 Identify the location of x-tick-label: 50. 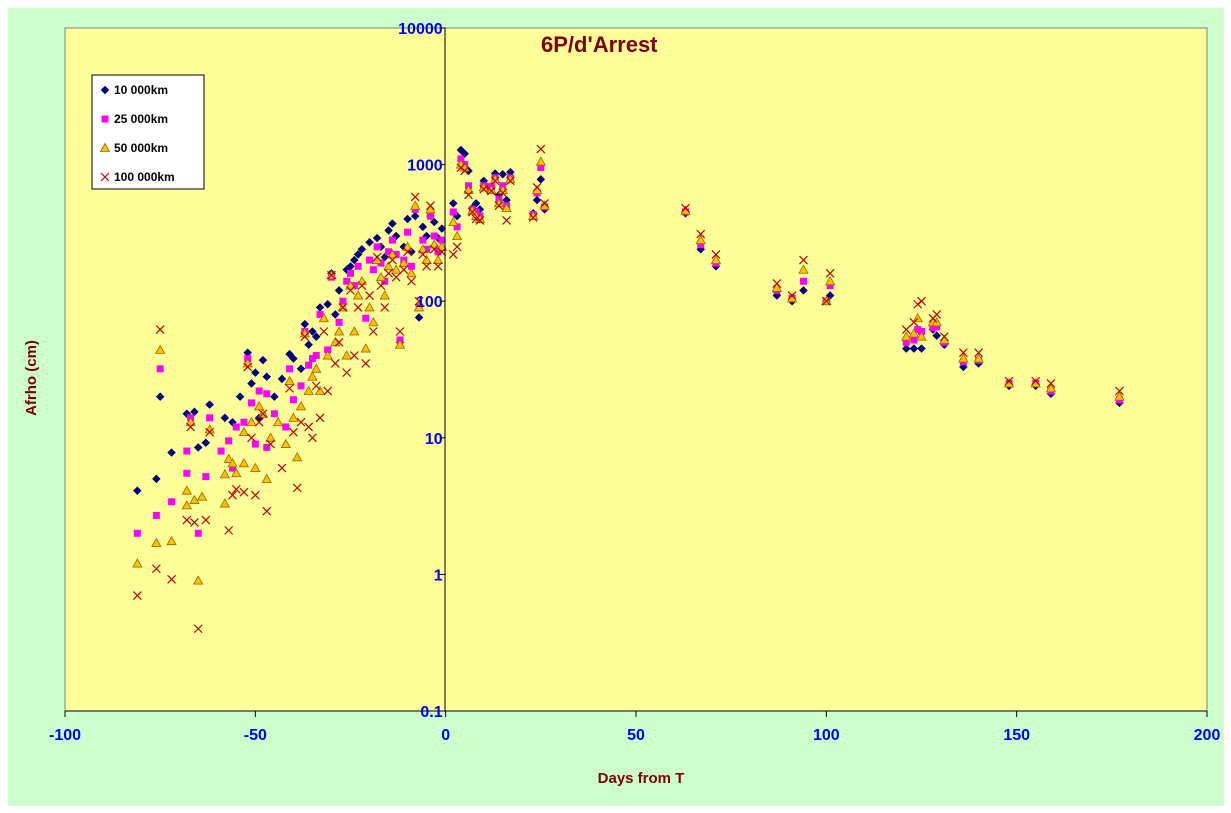
(636, 735).